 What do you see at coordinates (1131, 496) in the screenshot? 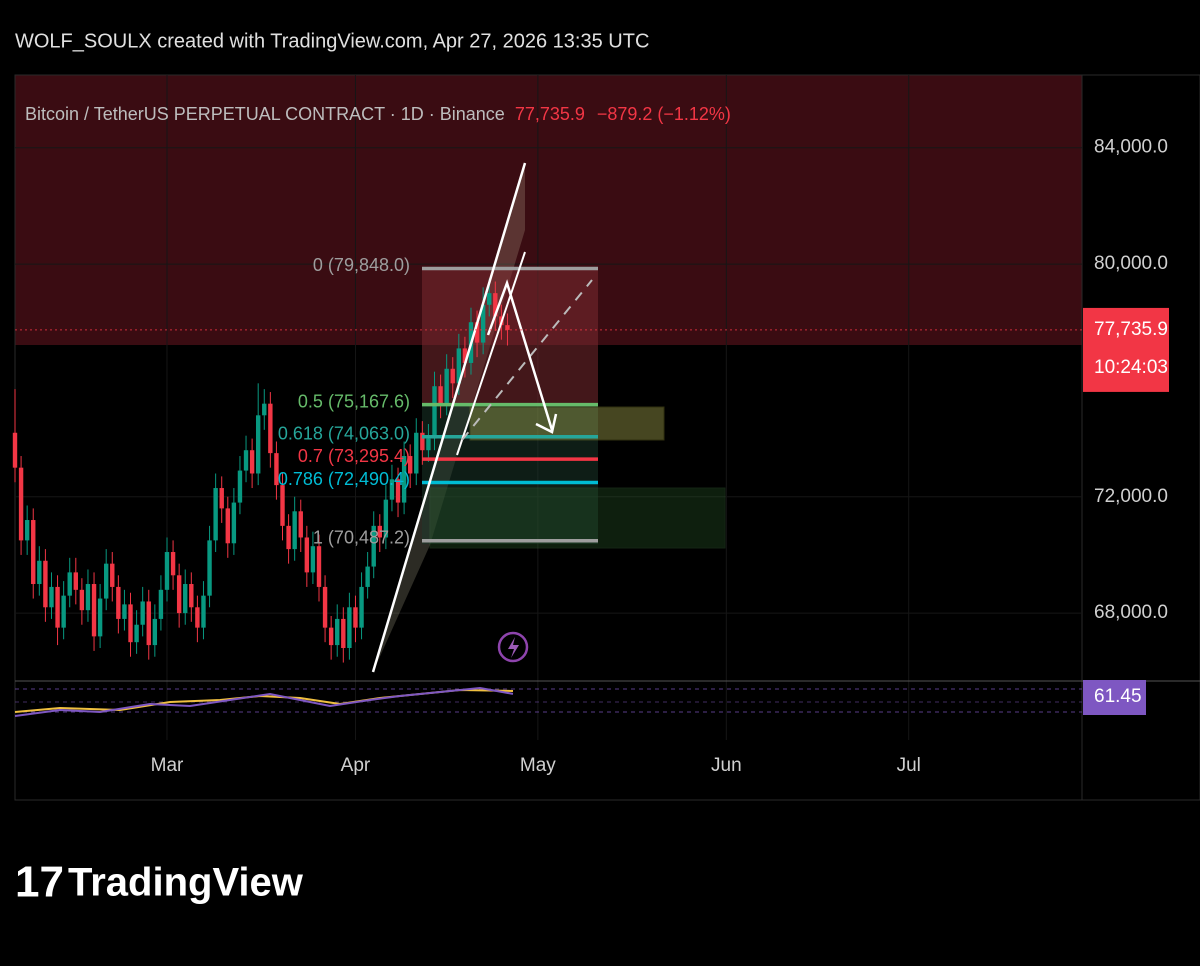
I see `y-tick-label: 72,000.0` at bounding box center [1131, 496].